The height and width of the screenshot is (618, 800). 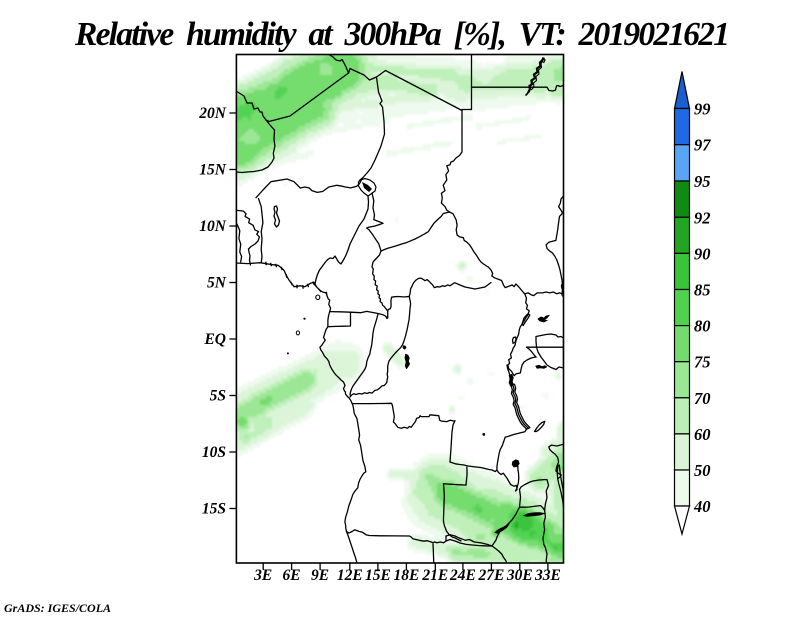 I want to click on svg-text: 33E, so click(x=547, y=575).